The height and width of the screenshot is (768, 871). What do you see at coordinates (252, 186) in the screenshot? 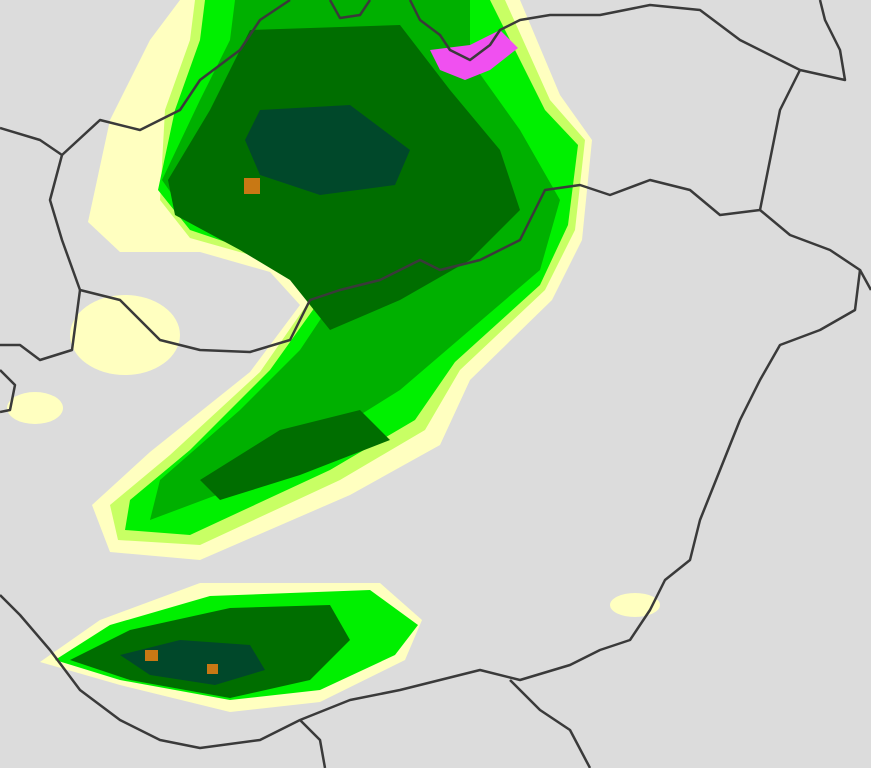
I see `precip-orange-cell` at bounding box center [252, 186].